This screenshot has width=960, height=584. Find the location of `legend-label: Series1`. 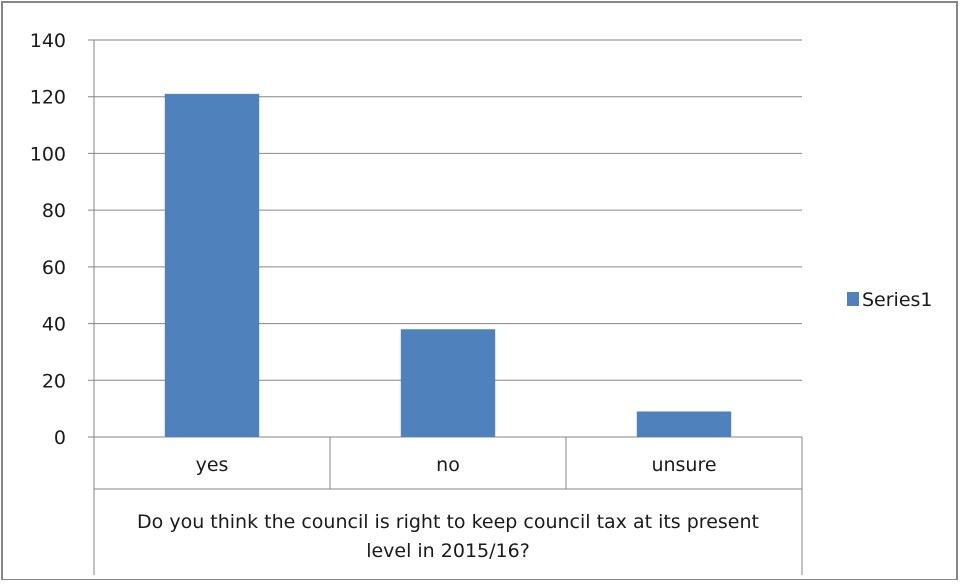

legend-label: Series1 is located at coordinates (897, 300).